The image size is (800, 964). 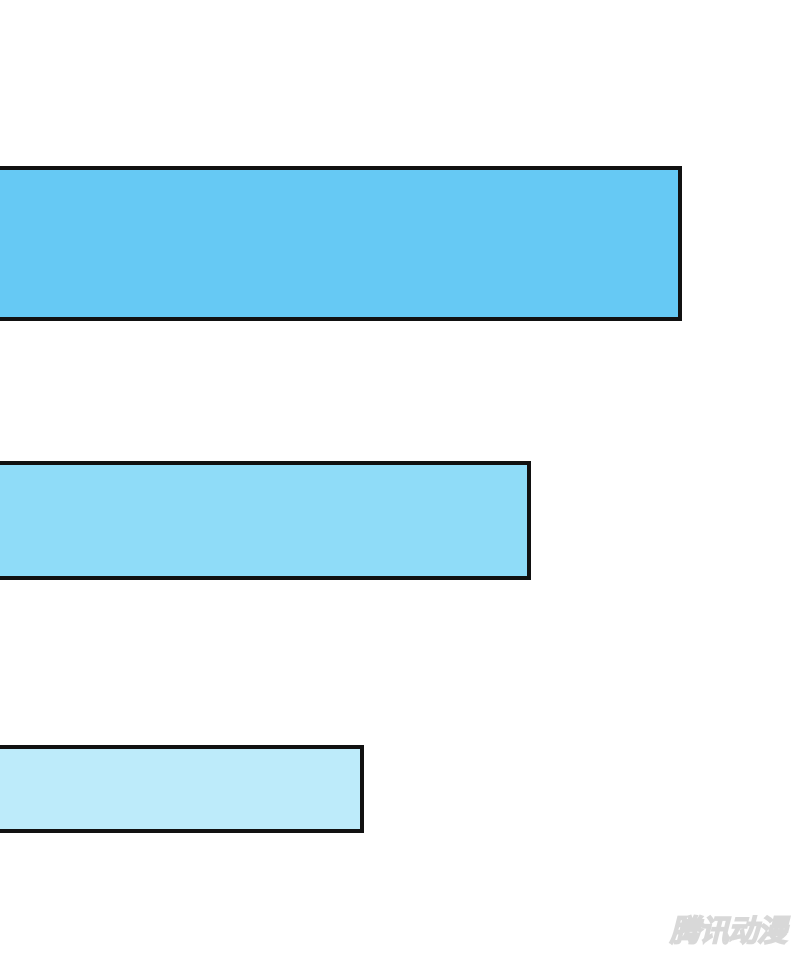 What do you see at coordinates (728, 931) in the screenshot?
I see `watermark-logo: 腾讯动漫` at bounding box center [728, 931].